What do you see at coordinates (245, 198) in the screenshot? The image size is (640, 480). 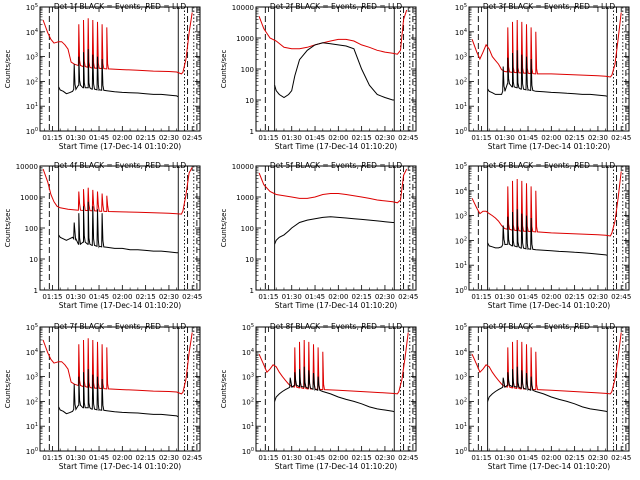 I see `y-tick-label: 1000` at bounding box center [245, 198].